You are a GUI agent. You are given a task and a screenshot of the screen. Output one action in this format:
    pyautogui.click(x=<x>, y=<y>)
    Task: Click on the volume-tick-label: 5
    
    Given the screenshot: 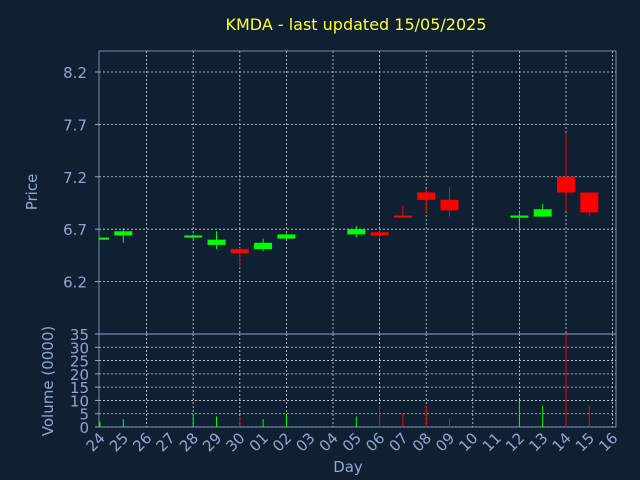 What is the action you would take?
    pyautogui.click(x=84, y=415)
    